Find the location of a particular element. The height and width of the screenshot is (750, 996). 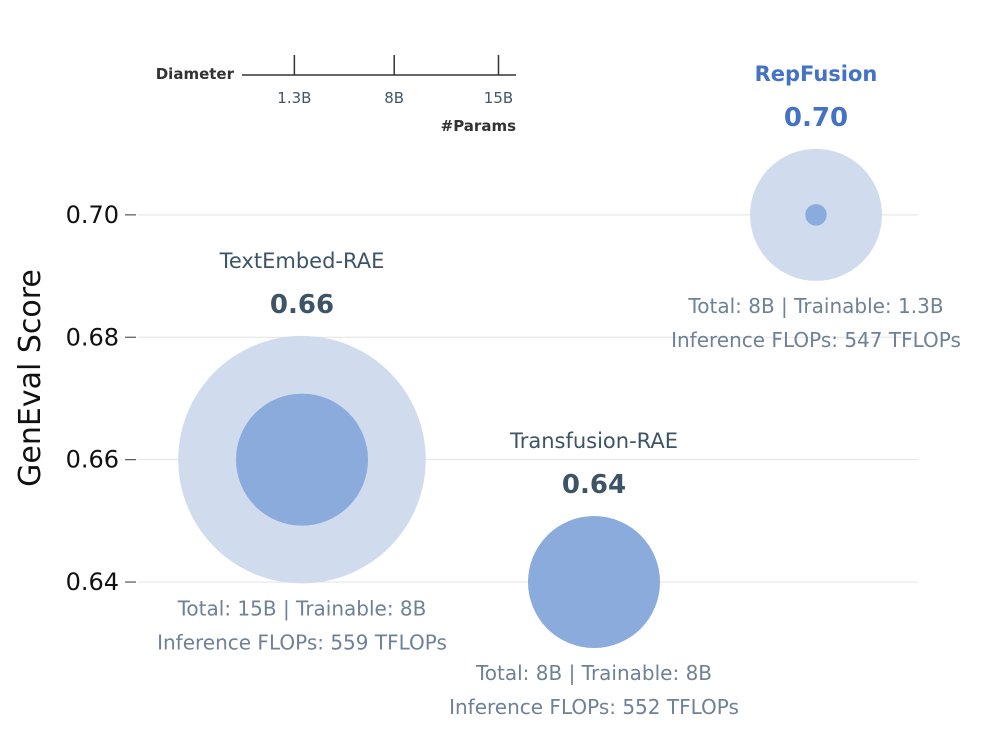

y-tick-label: 0.64 is located at coordinates (92, 582).